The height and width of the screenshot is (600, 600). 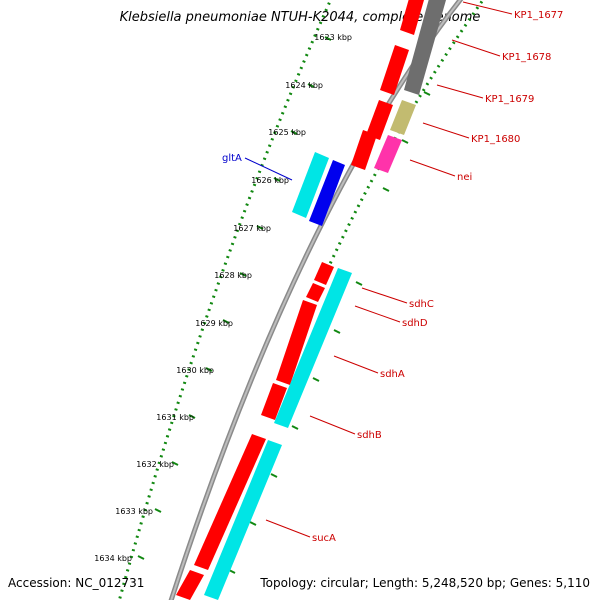 I want to click on gene-cluster-suc, so click(x=229, y=517).